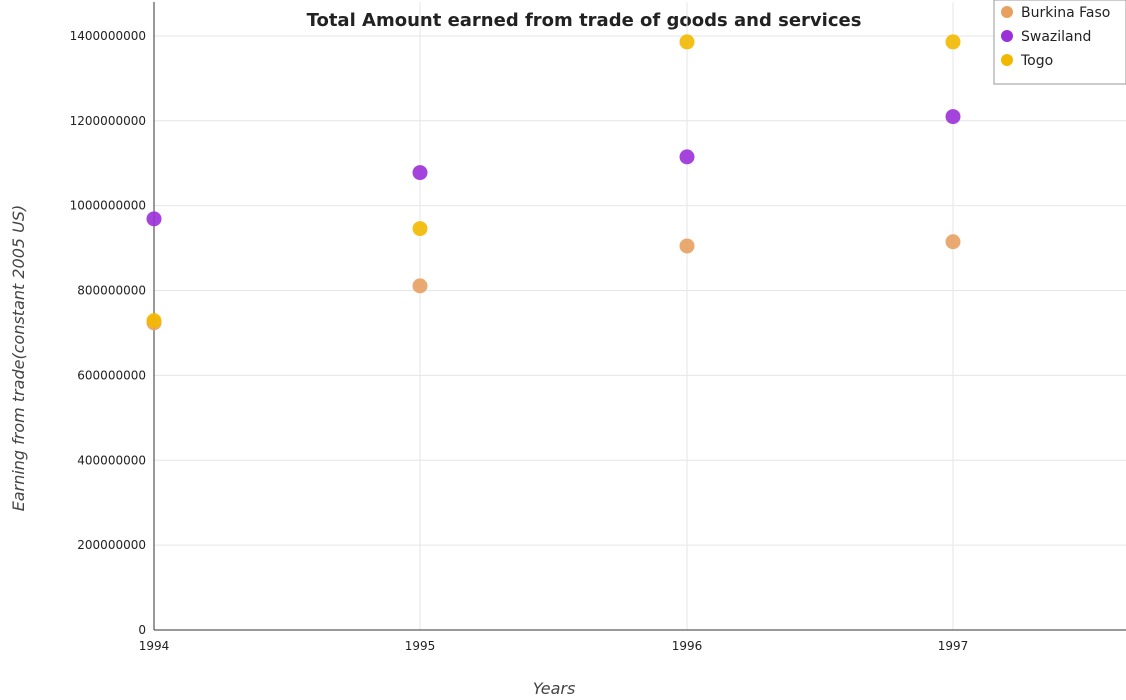 This screenshot has height=700, width=1126. I want to click on legend-marker-togo, so click(1007, 60).